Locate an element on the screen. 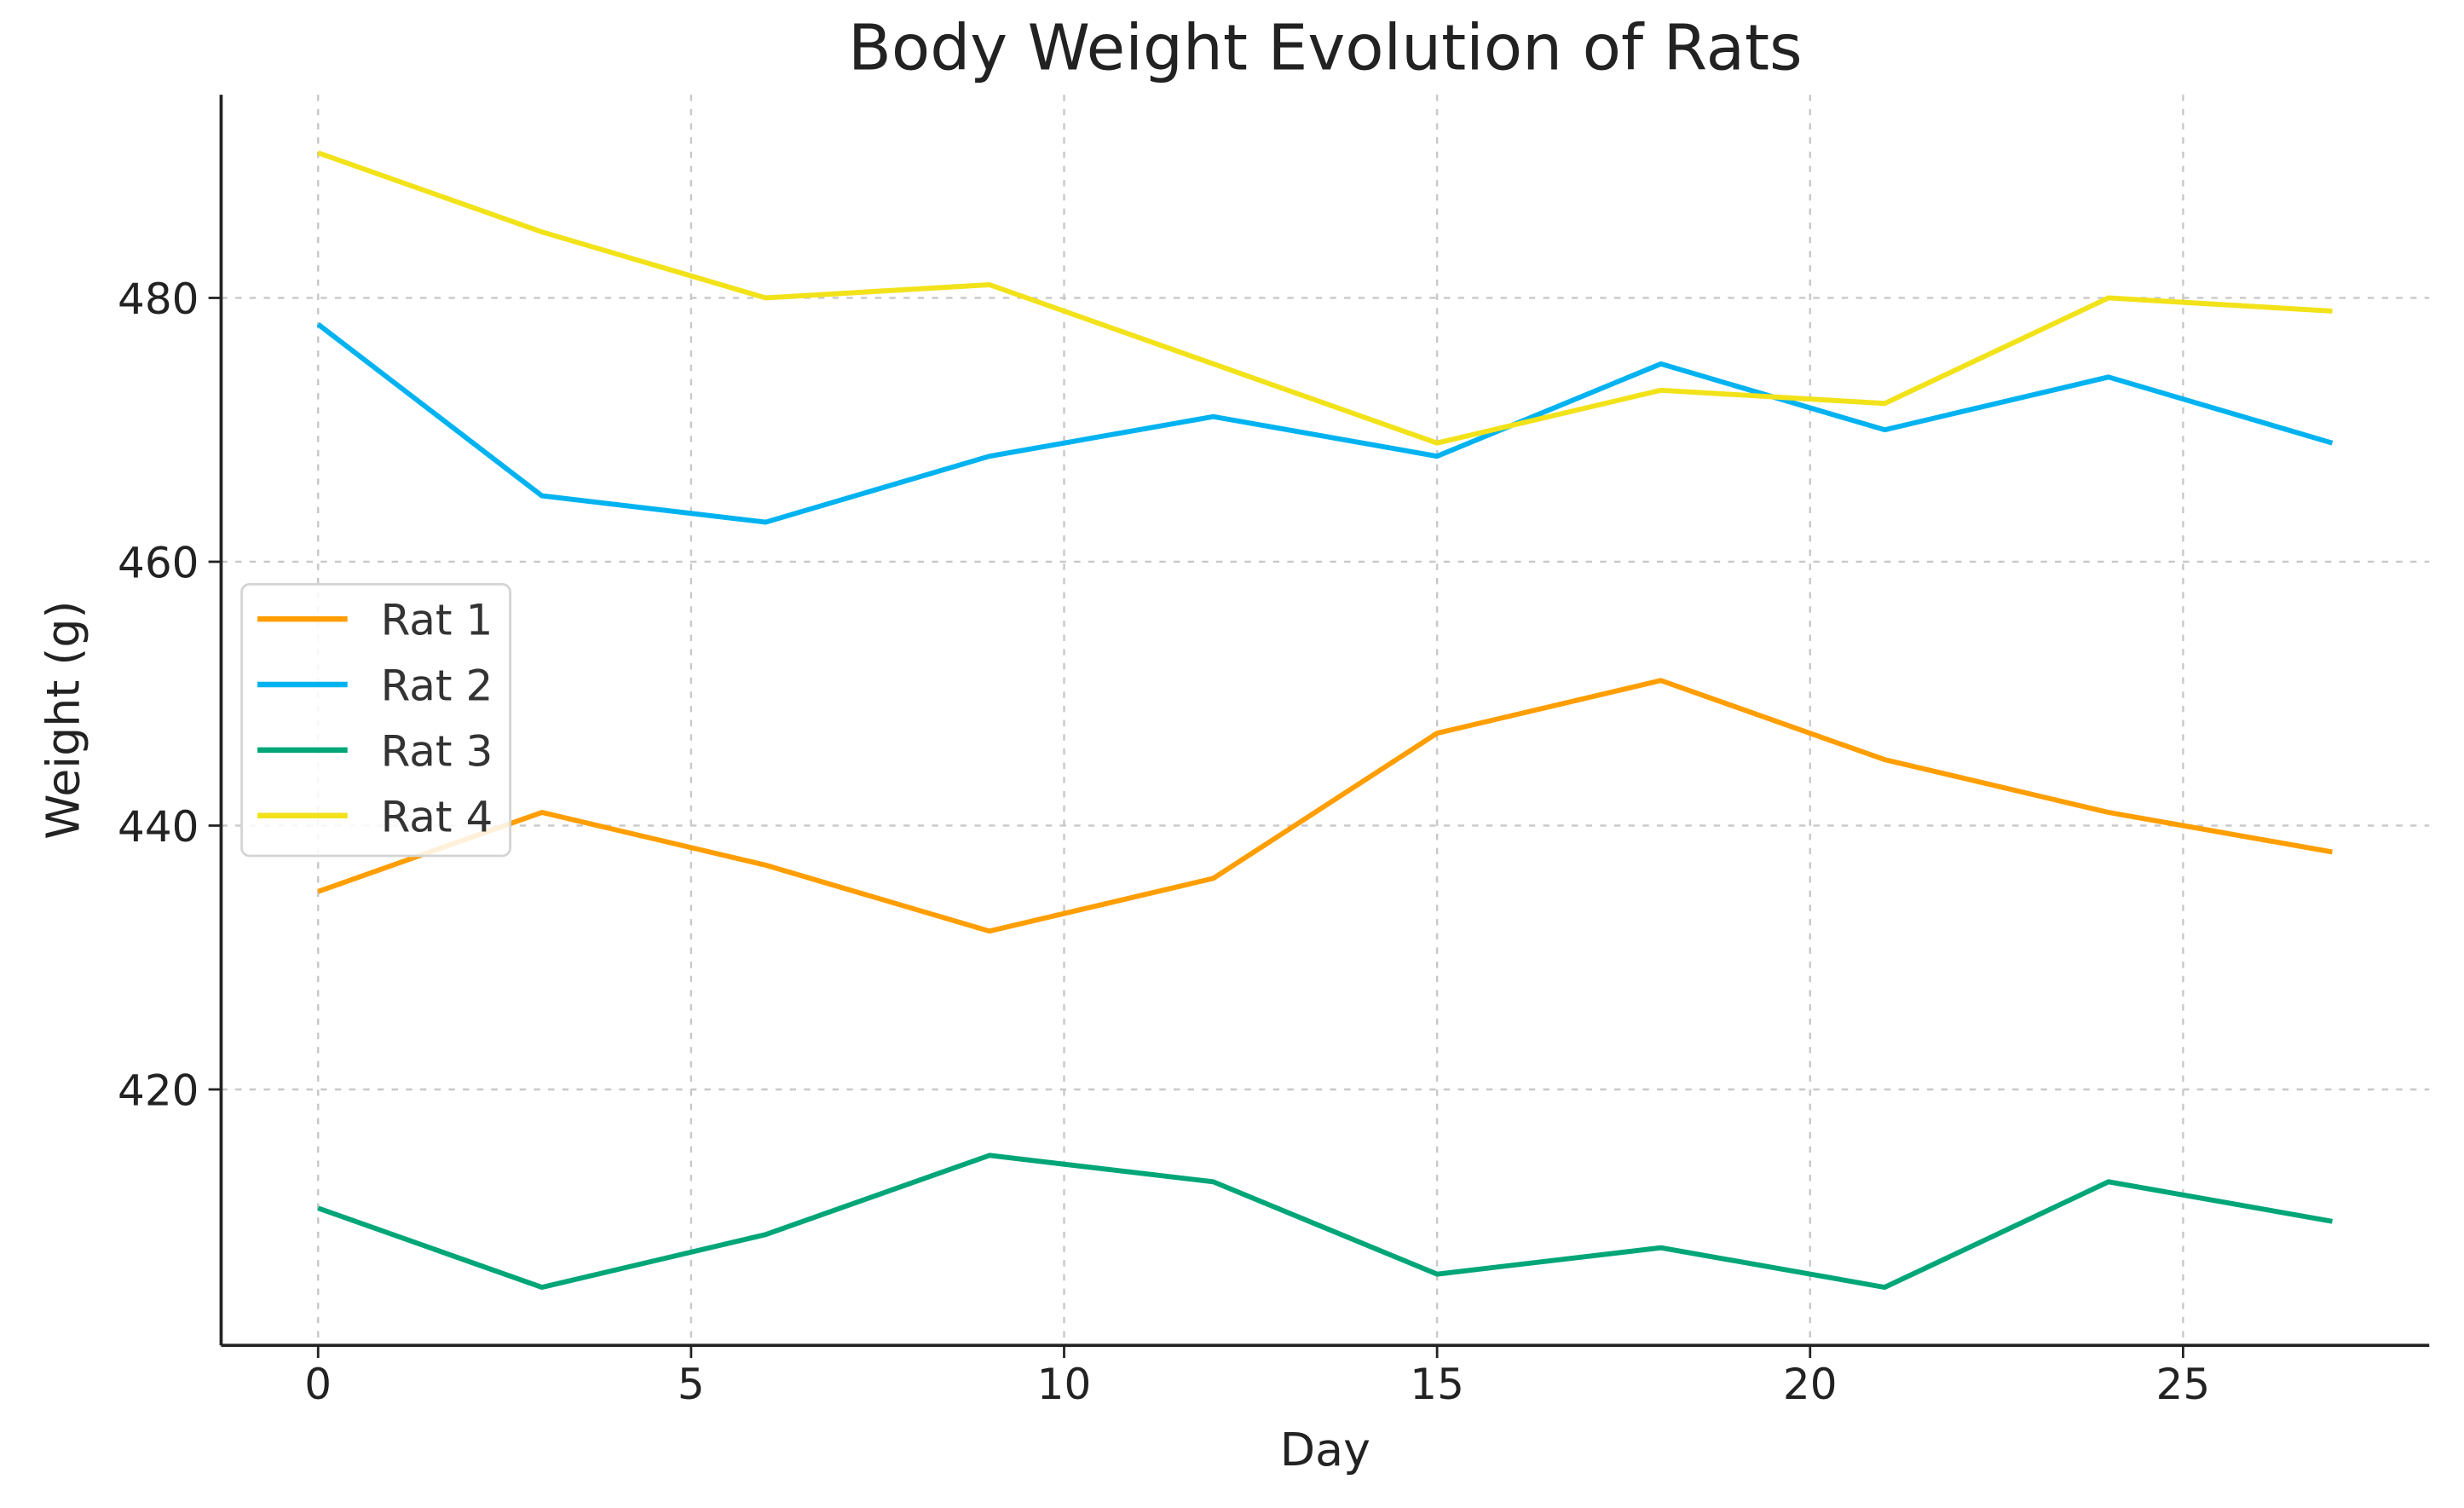 The image size is (2464, 1508). x-tick-label: 25 is located at coordinates (2183, 1384).